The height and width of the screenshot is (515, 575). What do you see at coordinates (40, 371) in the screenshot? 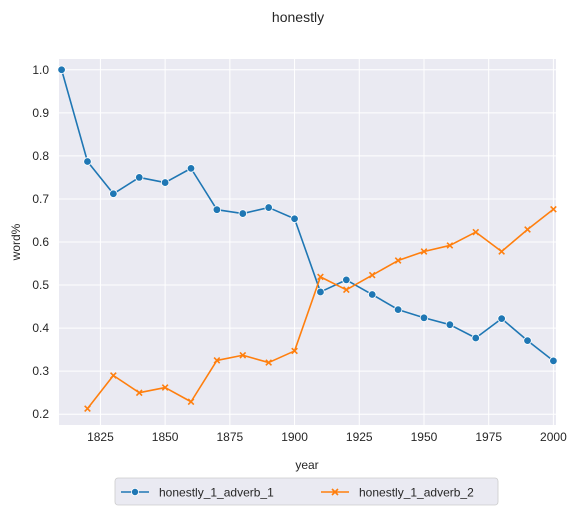
I see `y-tick-label: 0.3` at bounding box center [40, 371].